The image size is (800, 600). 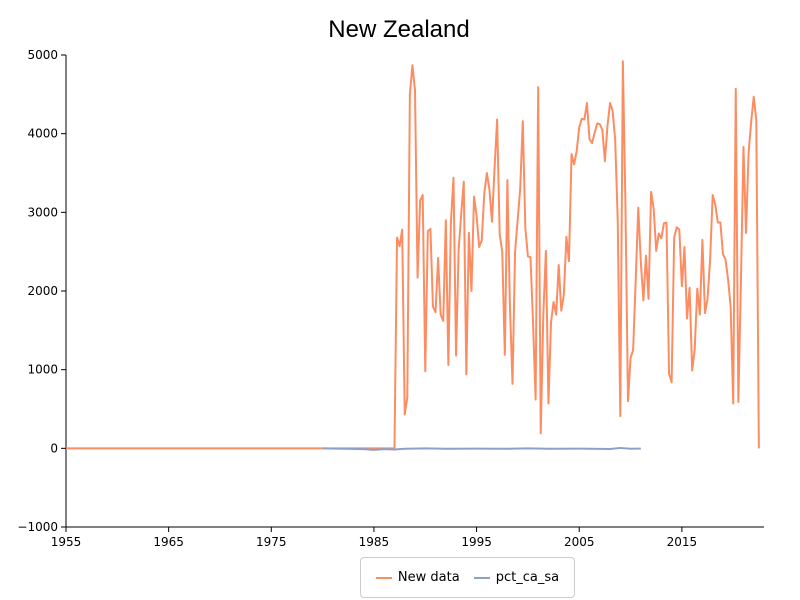 I want to click on y-tick-label: 2000, so click(x=42, y=291).